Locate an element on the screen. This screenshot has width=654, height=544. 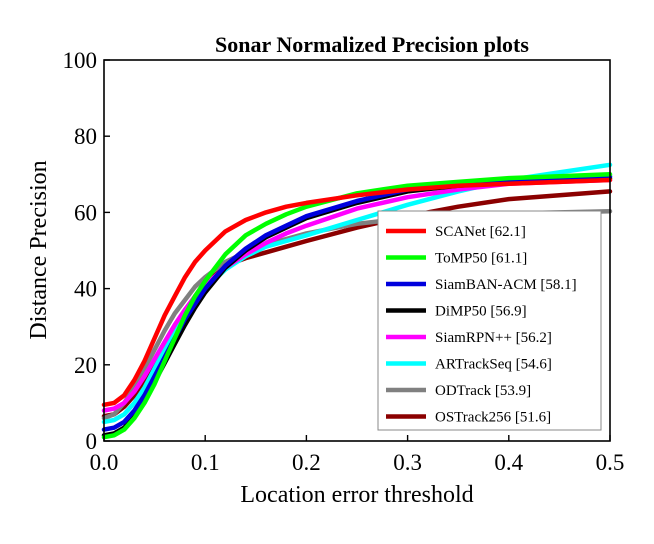
y-axis-ticks: 0 20 40 60 80 100 is located at coordinates (86, 251).